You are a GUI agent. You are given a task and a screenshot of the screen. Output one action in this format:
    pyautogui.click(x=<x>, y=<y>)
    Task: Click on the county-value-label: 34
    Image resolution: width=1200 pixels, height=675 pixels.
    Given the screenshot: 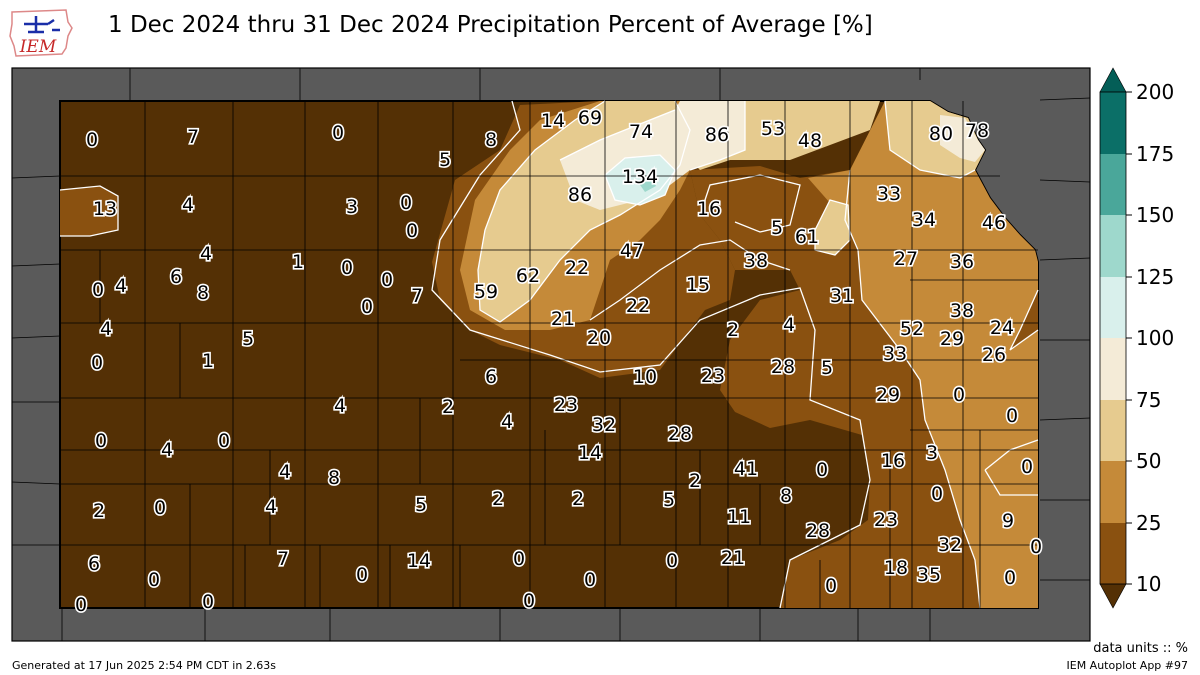 What is the action you would take?
    pyautogui.click(x=924, y=220)
    